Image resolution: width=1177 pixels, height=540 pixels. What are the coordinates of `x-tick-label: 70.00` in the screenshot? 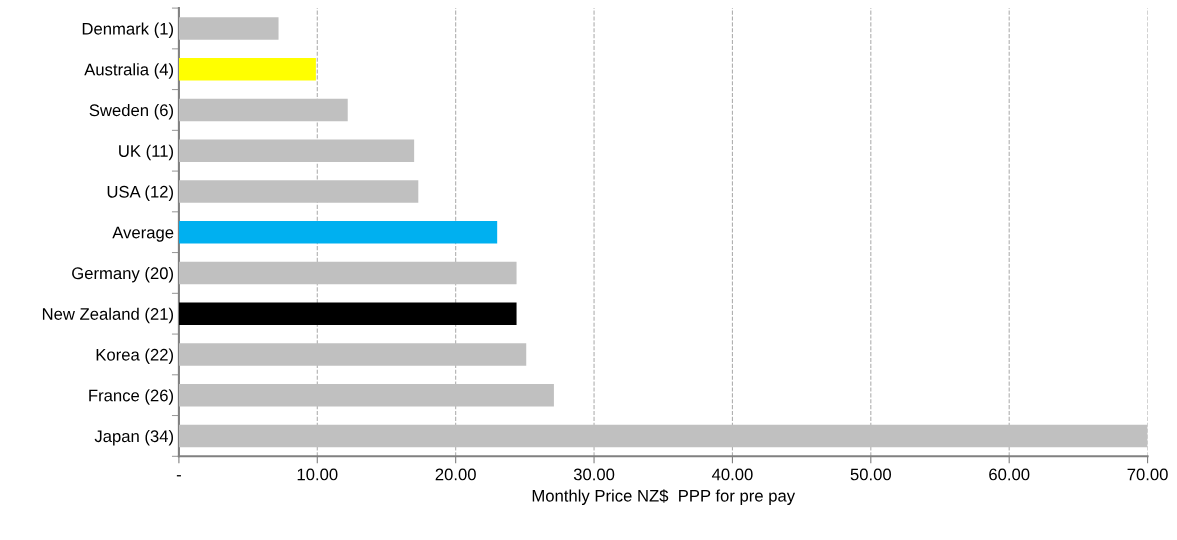 It's located at (1147, 474).